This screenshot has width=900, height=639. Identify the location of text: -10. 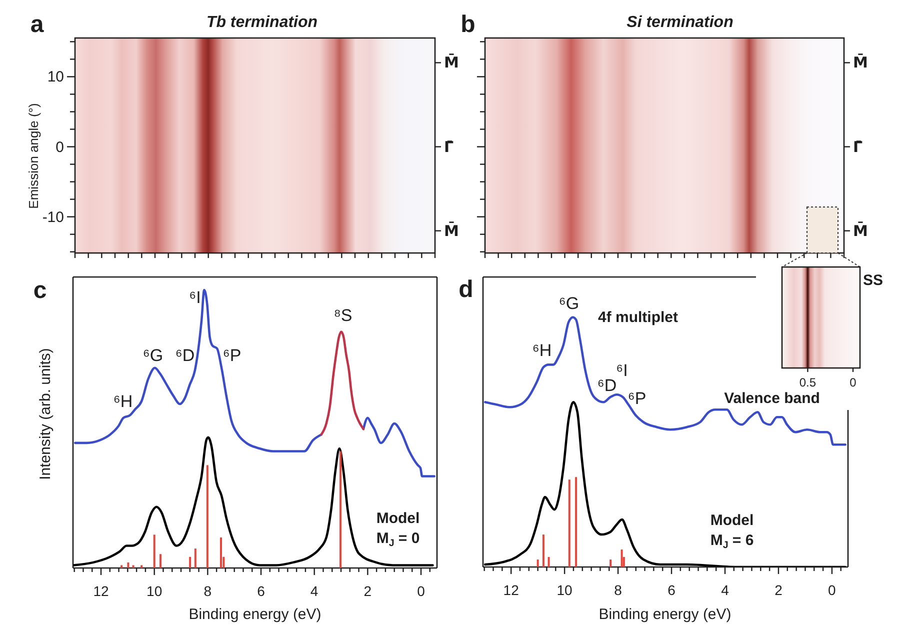
(53, 217).